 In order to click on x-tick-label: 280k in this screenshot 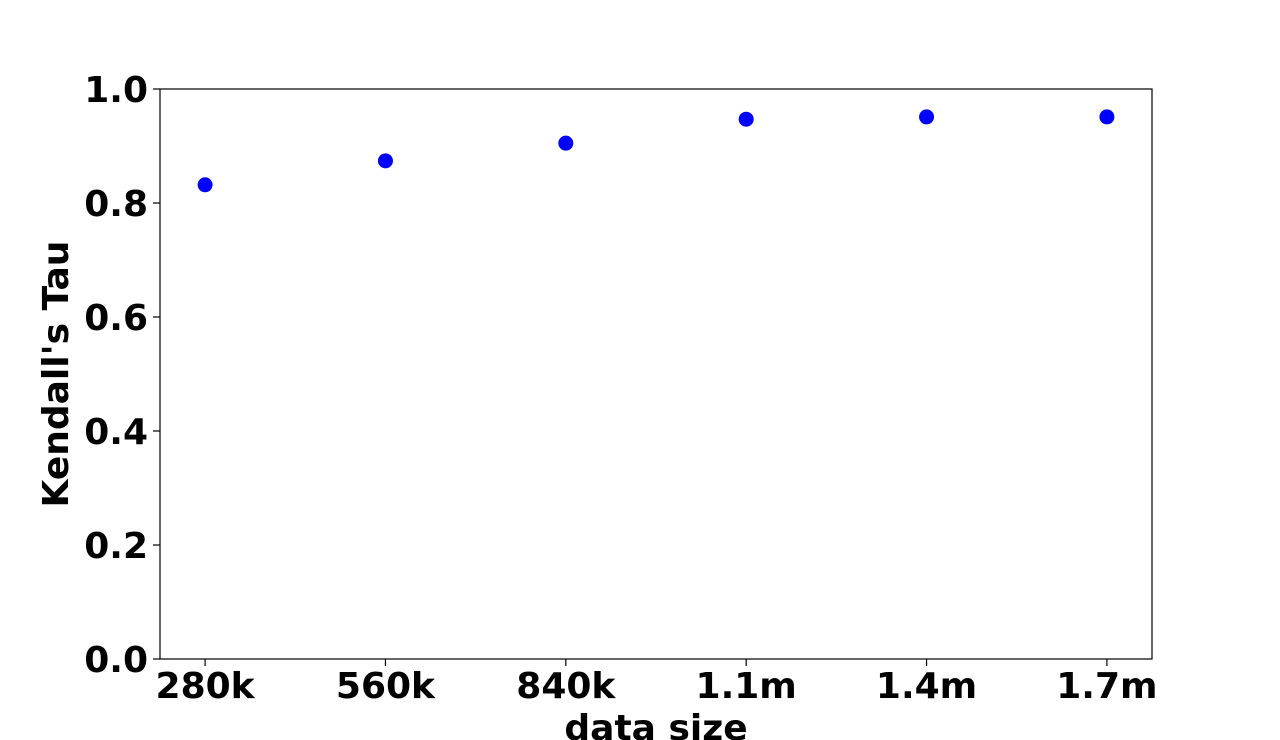, I will do `click(206, 686)`.